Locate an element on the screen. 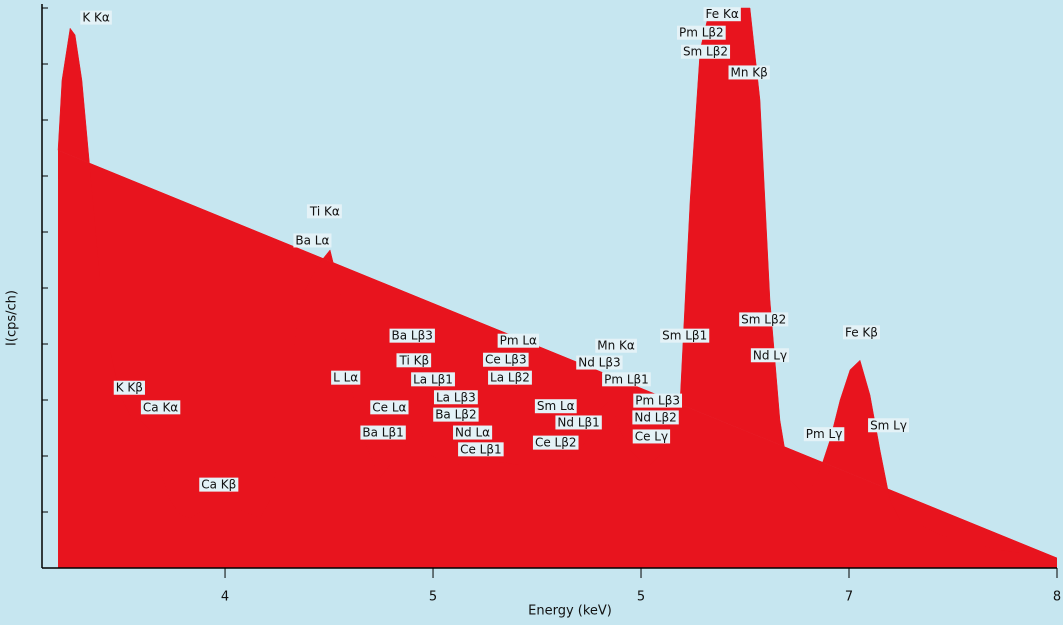 The height and width of the screenshot is (625, 1063). peak-label: Ba Lβ2 is located at coordinates (455, 415).